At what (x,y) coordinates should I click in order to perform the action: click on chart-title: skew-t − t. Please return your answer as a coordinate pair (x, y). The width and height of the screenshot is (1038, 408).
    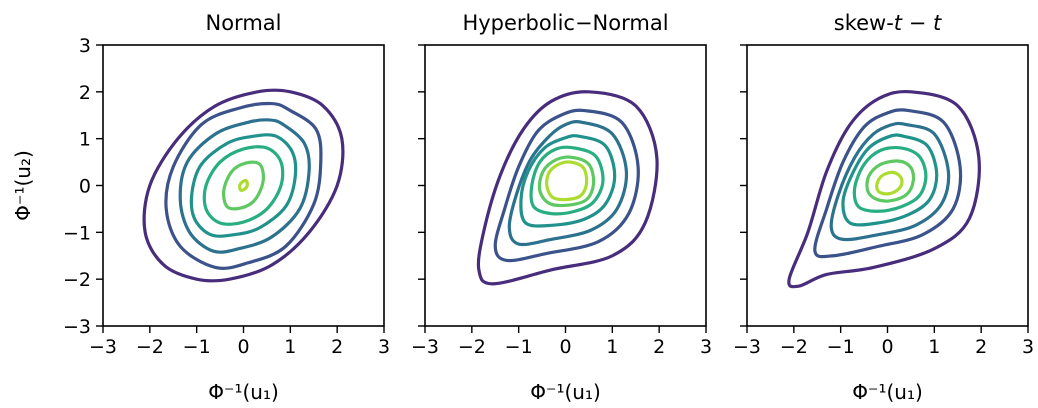
    Looking at the image, I should click on (888, 23).